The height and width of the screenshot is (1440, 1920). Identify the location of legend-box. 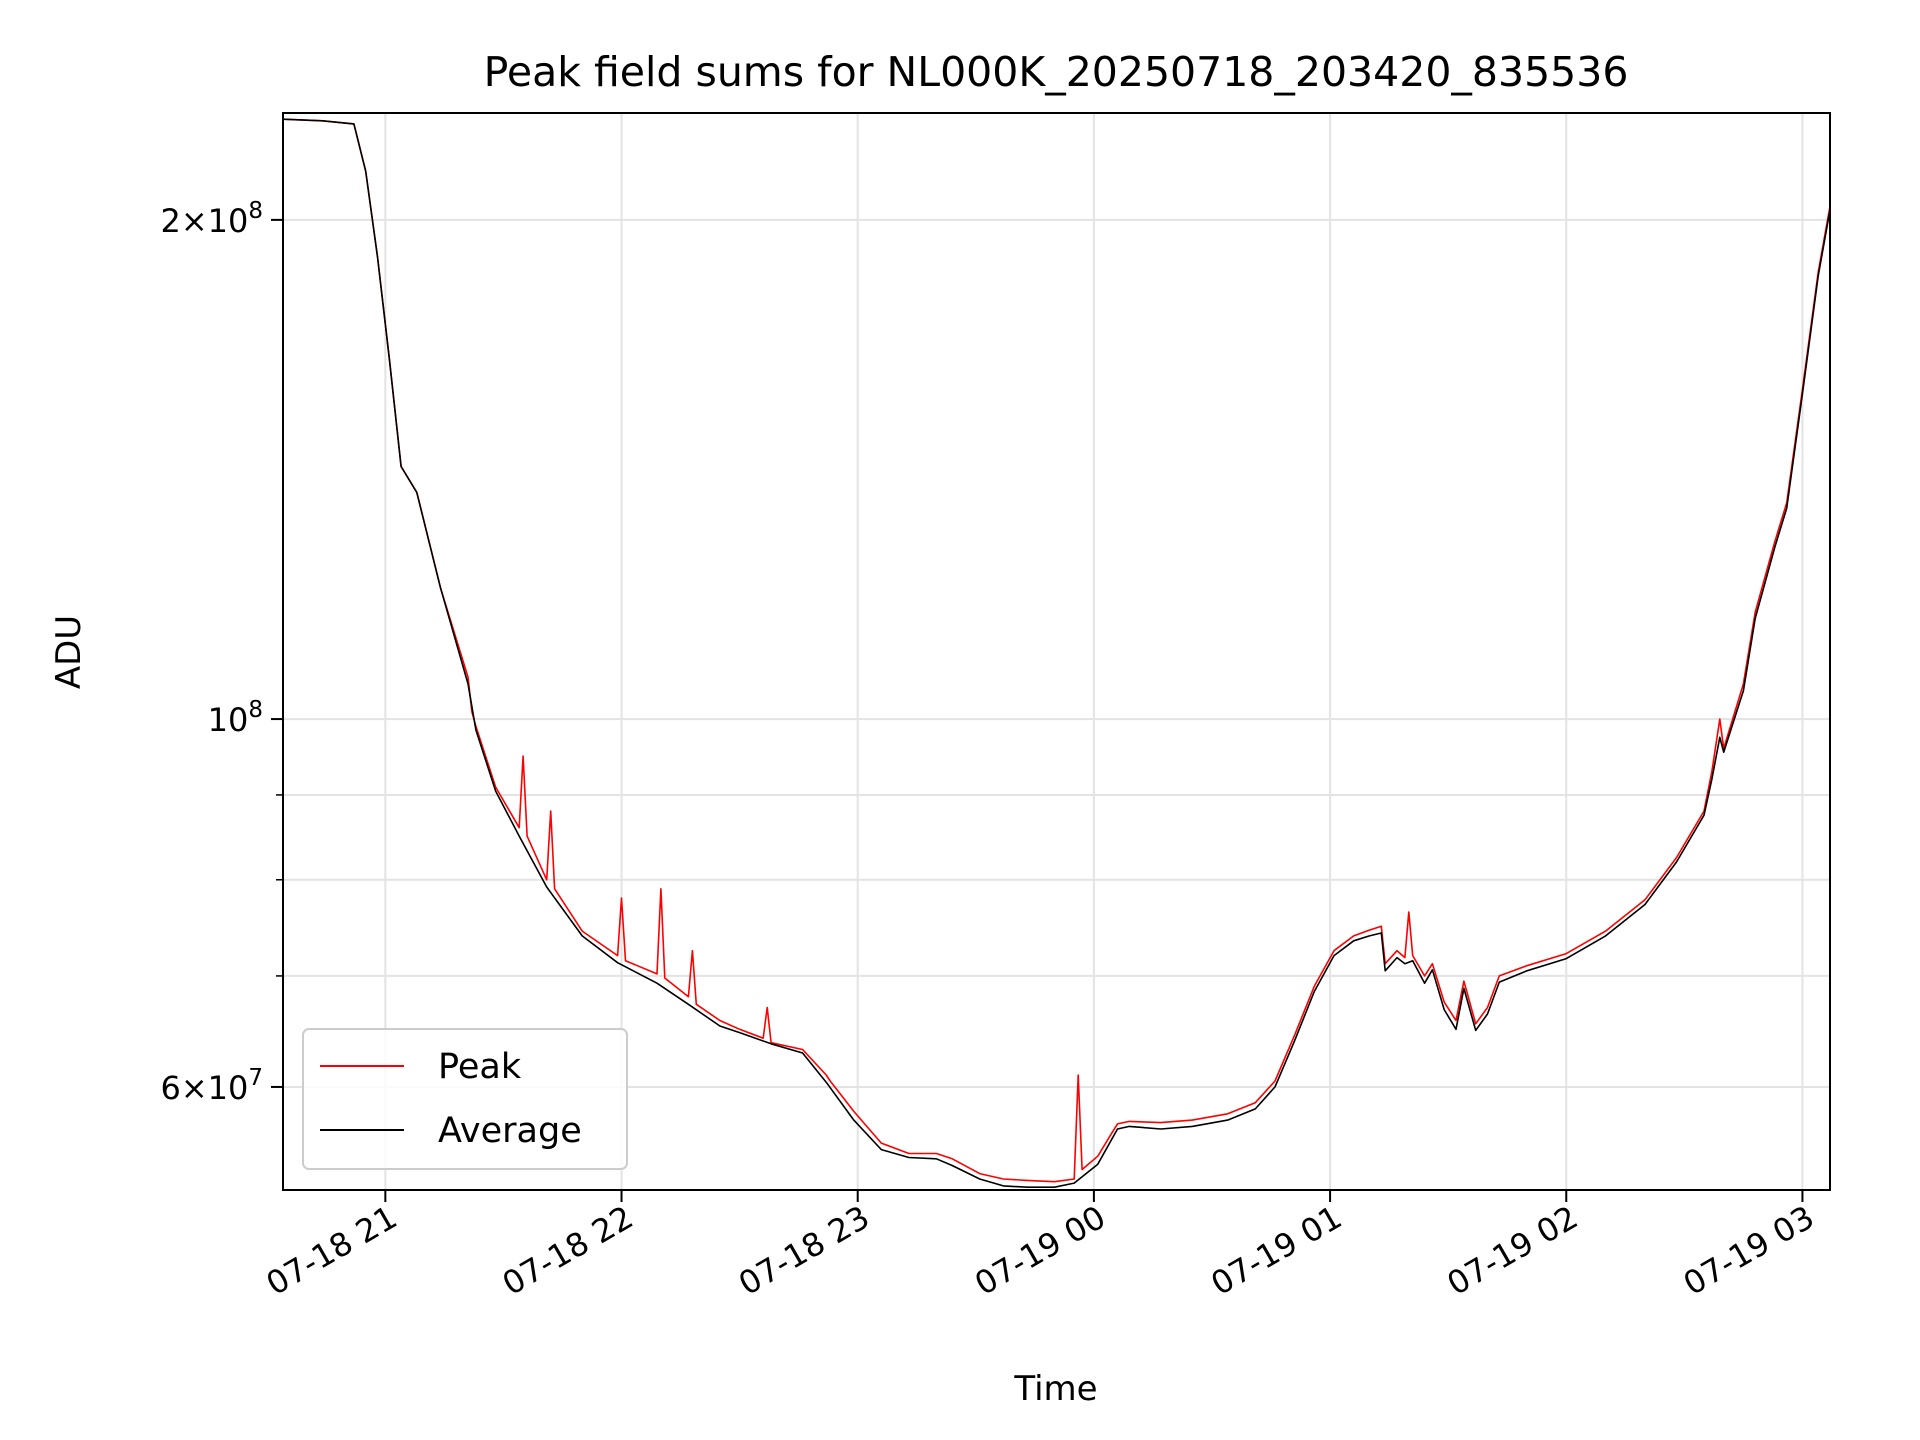
(465, 1099).